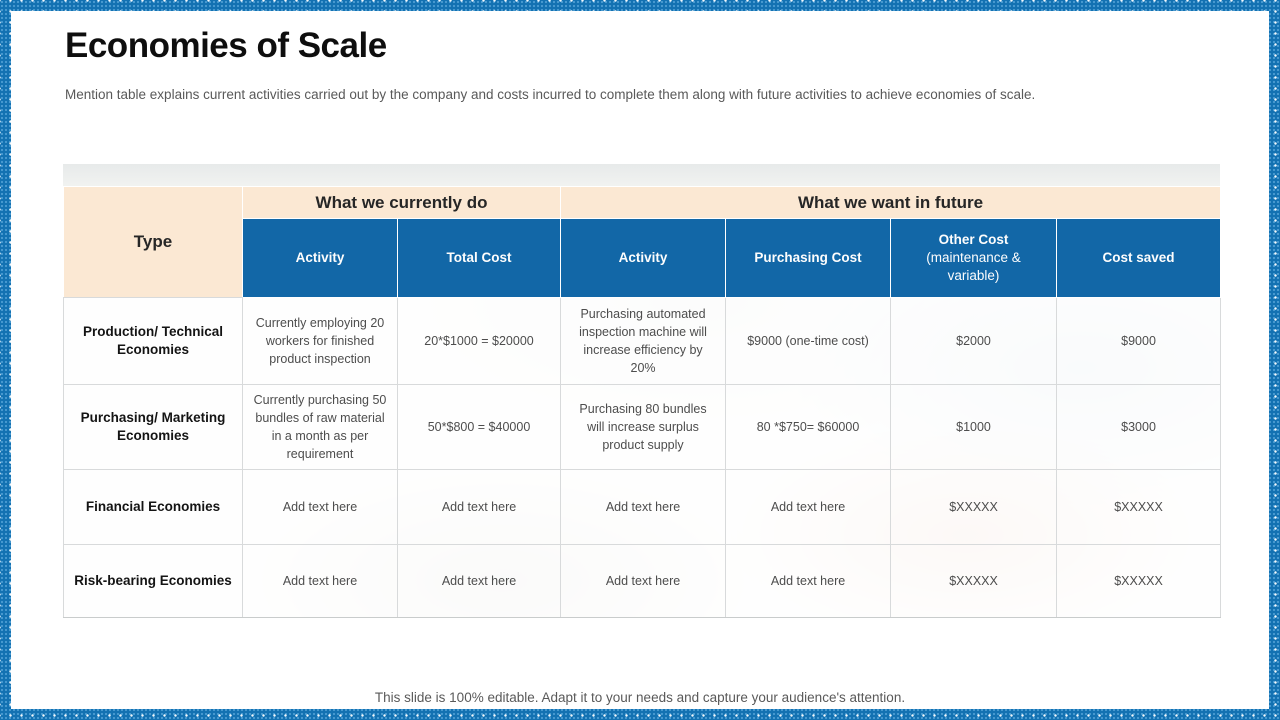 This screenshot has width=1280, height=720. Describe the element at coordinates (479, 427) in the screenshot. I see `table-cell: 50*$800 = $40000` at that location.